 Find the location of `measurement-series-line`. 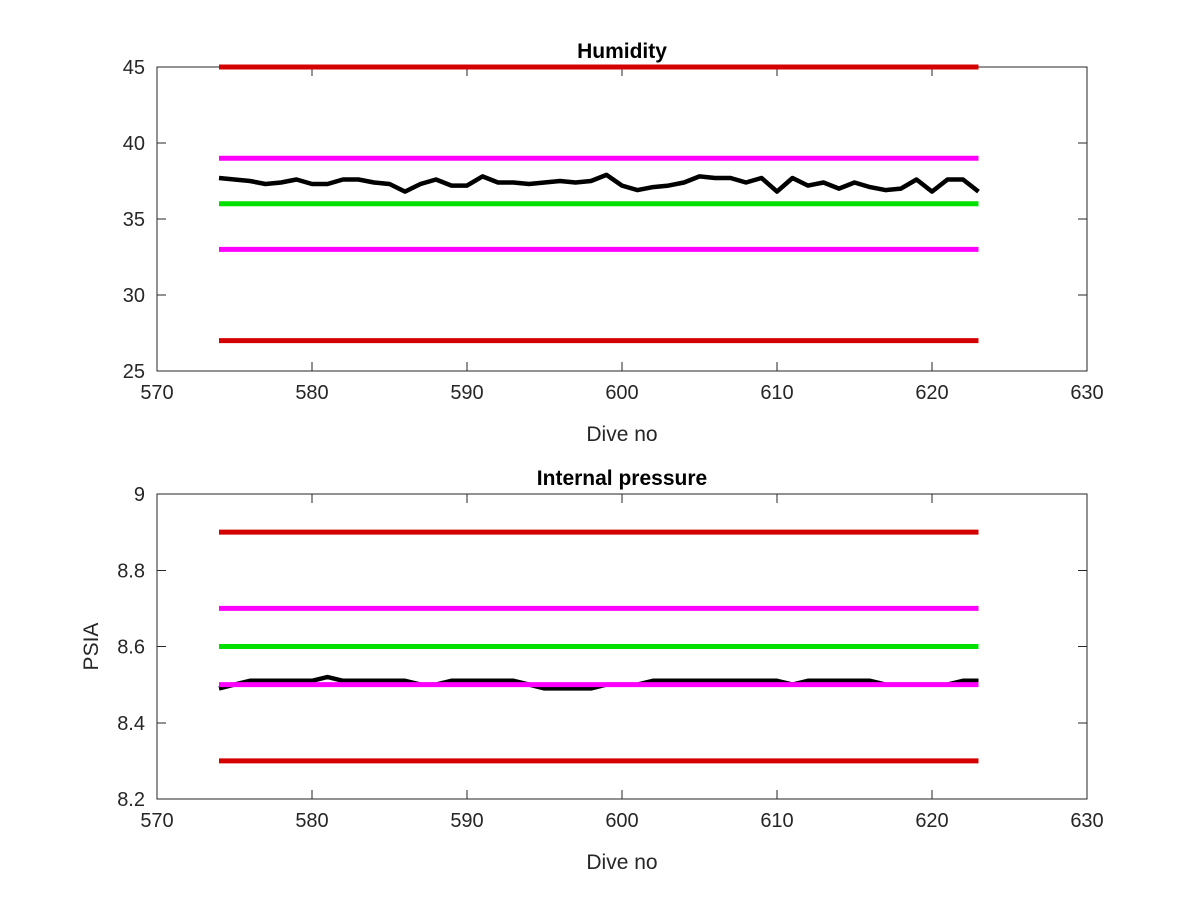

measurement-series-line is located at coordinates (599, 183).